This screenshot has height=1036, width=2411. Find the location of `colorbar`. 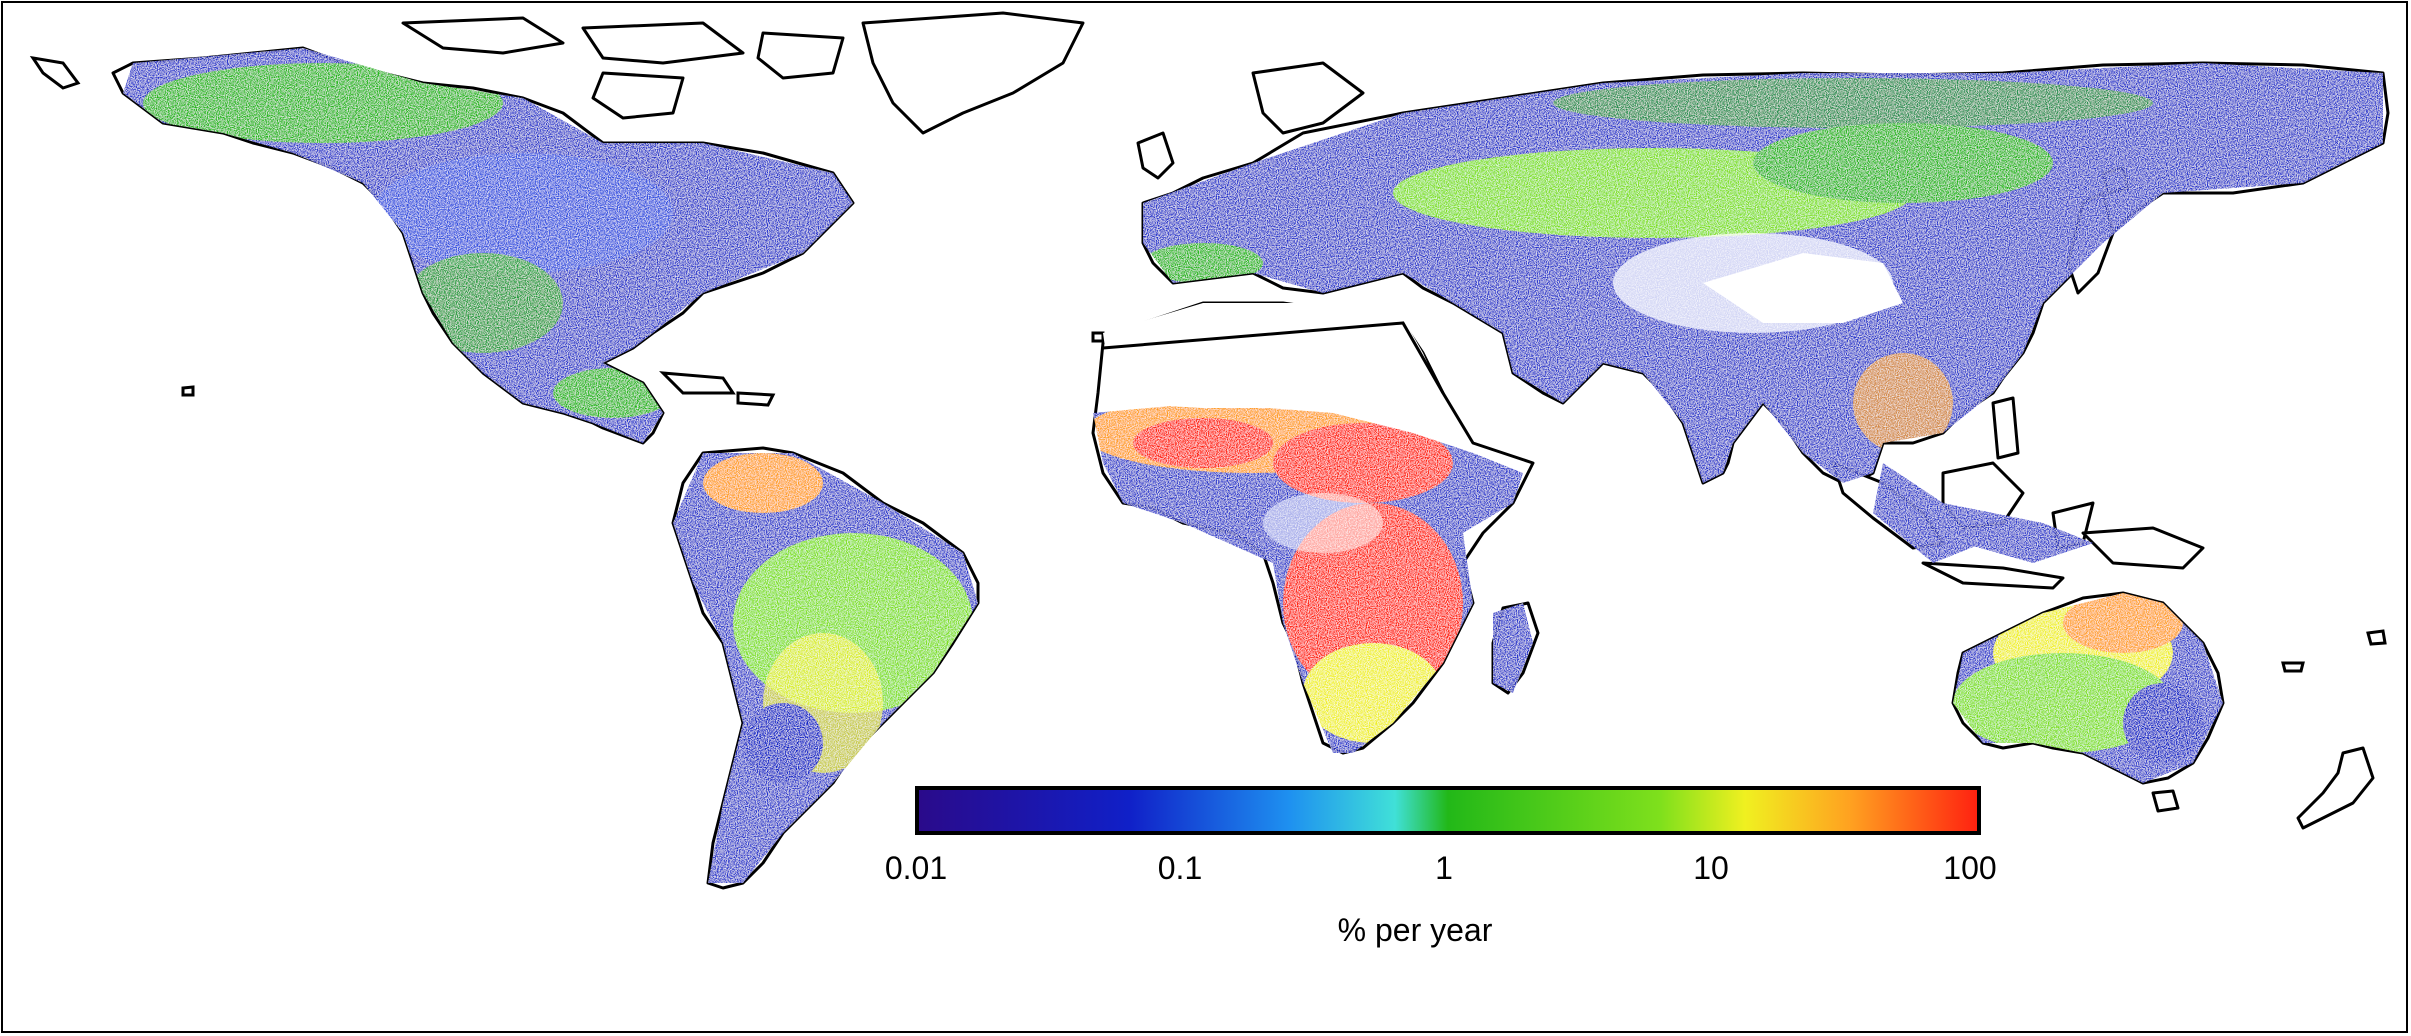

colorbar is located at coordinates (1448, 810).